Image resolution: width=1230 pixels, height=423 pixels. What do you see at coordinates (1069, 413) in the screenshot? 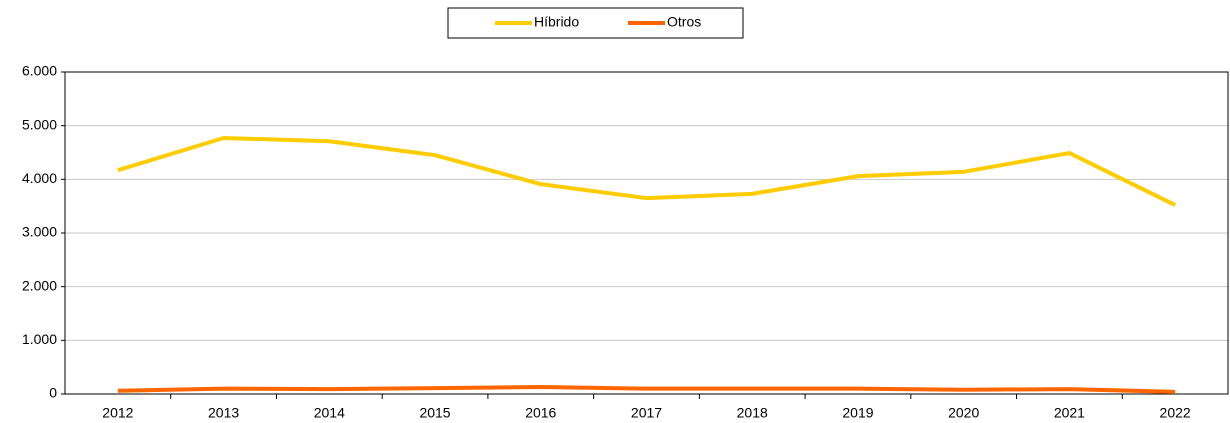
I see `x-tick-label: 2021` at bounding box center [1069, 413].